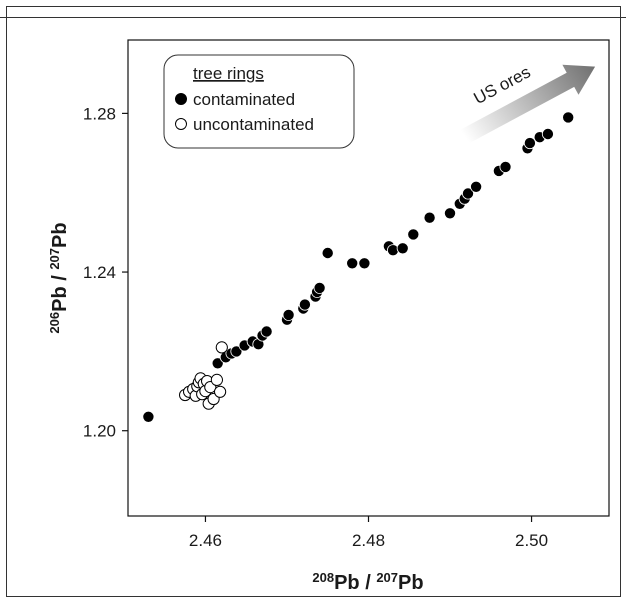 The width and height of the screenshot is (626, 605). I want to click on x-tick-label: 2.46, so click(205, 540).